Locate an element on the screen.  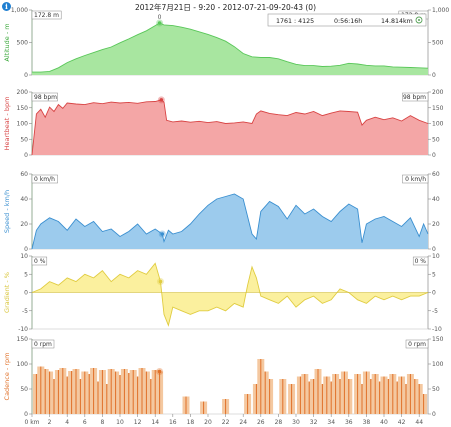
x-tick-label: 4 is located at coordinates (67, 422).